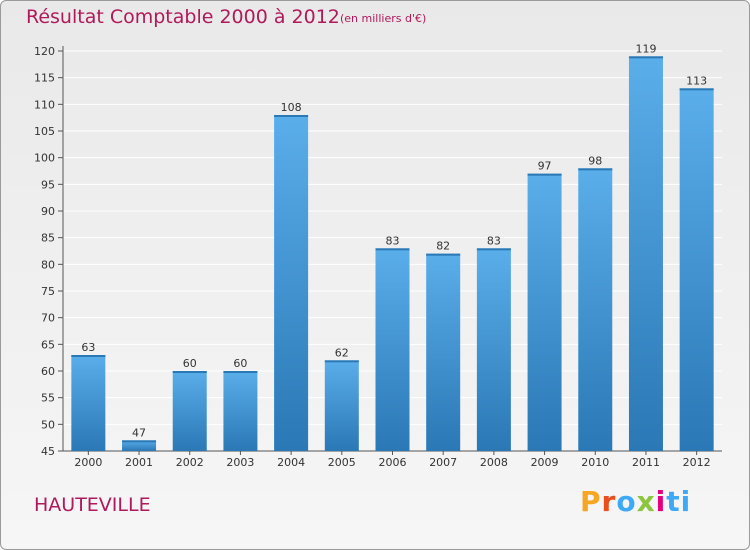 This screenshot has height=550, width=750. Describe the element at coordinates (494, 462) in the screenshot. I see `x-tick-label: 2008` at that location.